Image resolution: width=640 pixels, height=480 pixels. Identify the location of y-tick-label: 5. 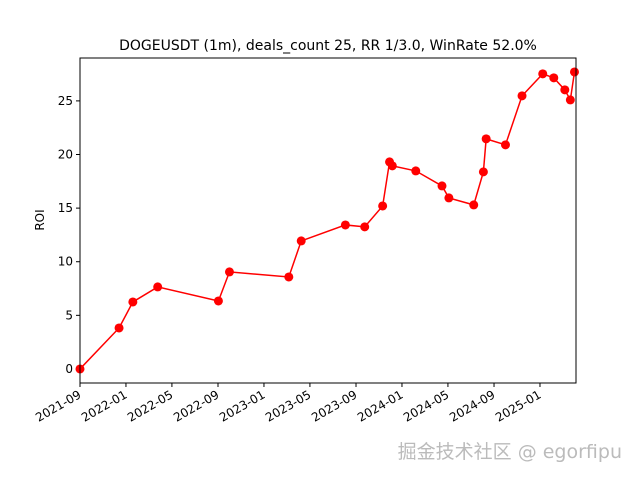
(69, 315).